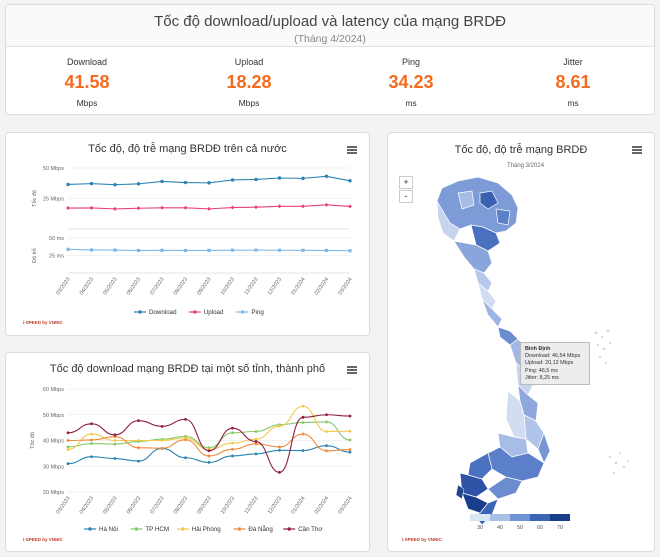 The width and height of the screenshot is (660, 557). I want to click on map-subtitle: Tháng 3/2024, so click(526, 166).